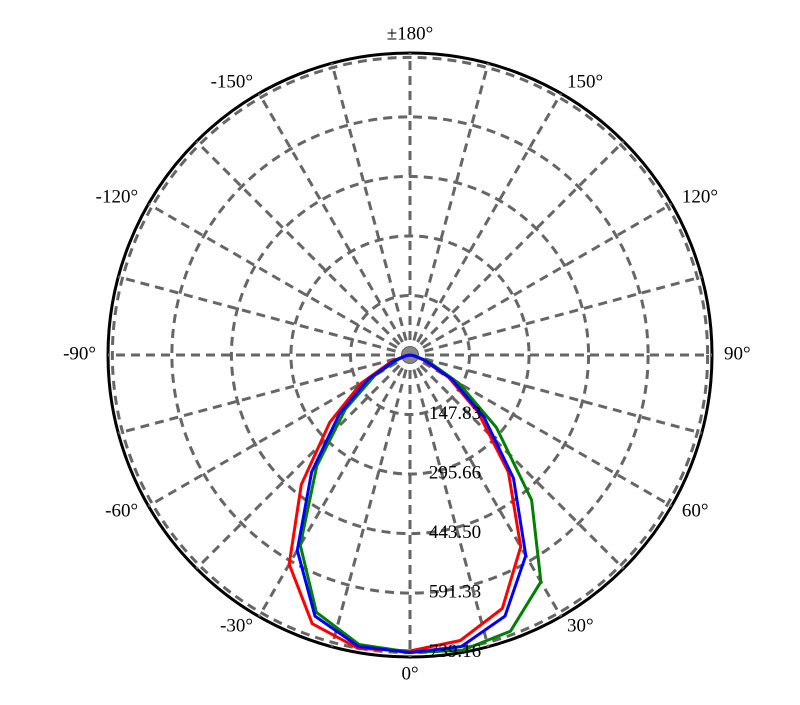 This screenshot has height=705, width=800. I want to click on theta-tick-label: ±180°, so click(410, 33).